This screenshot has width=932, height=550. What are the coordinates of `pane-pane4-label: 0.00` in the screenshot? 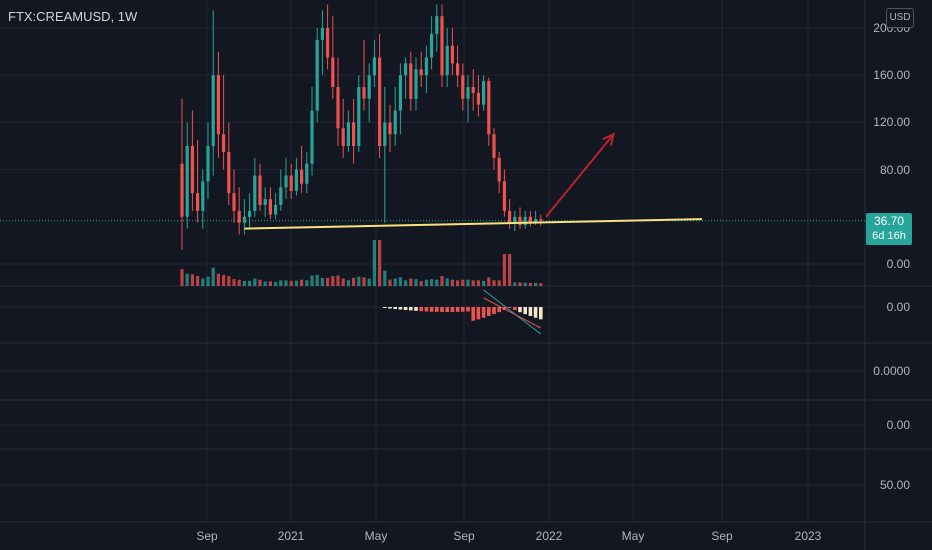 It's located at (899, 425).